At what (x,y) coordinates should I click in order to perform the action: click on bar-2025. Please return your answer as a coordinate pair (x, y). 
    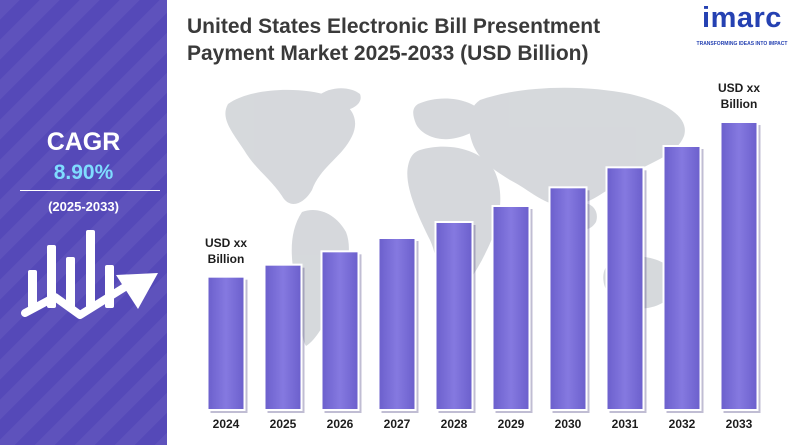
    Looking at the image, I should click on (283, 337).